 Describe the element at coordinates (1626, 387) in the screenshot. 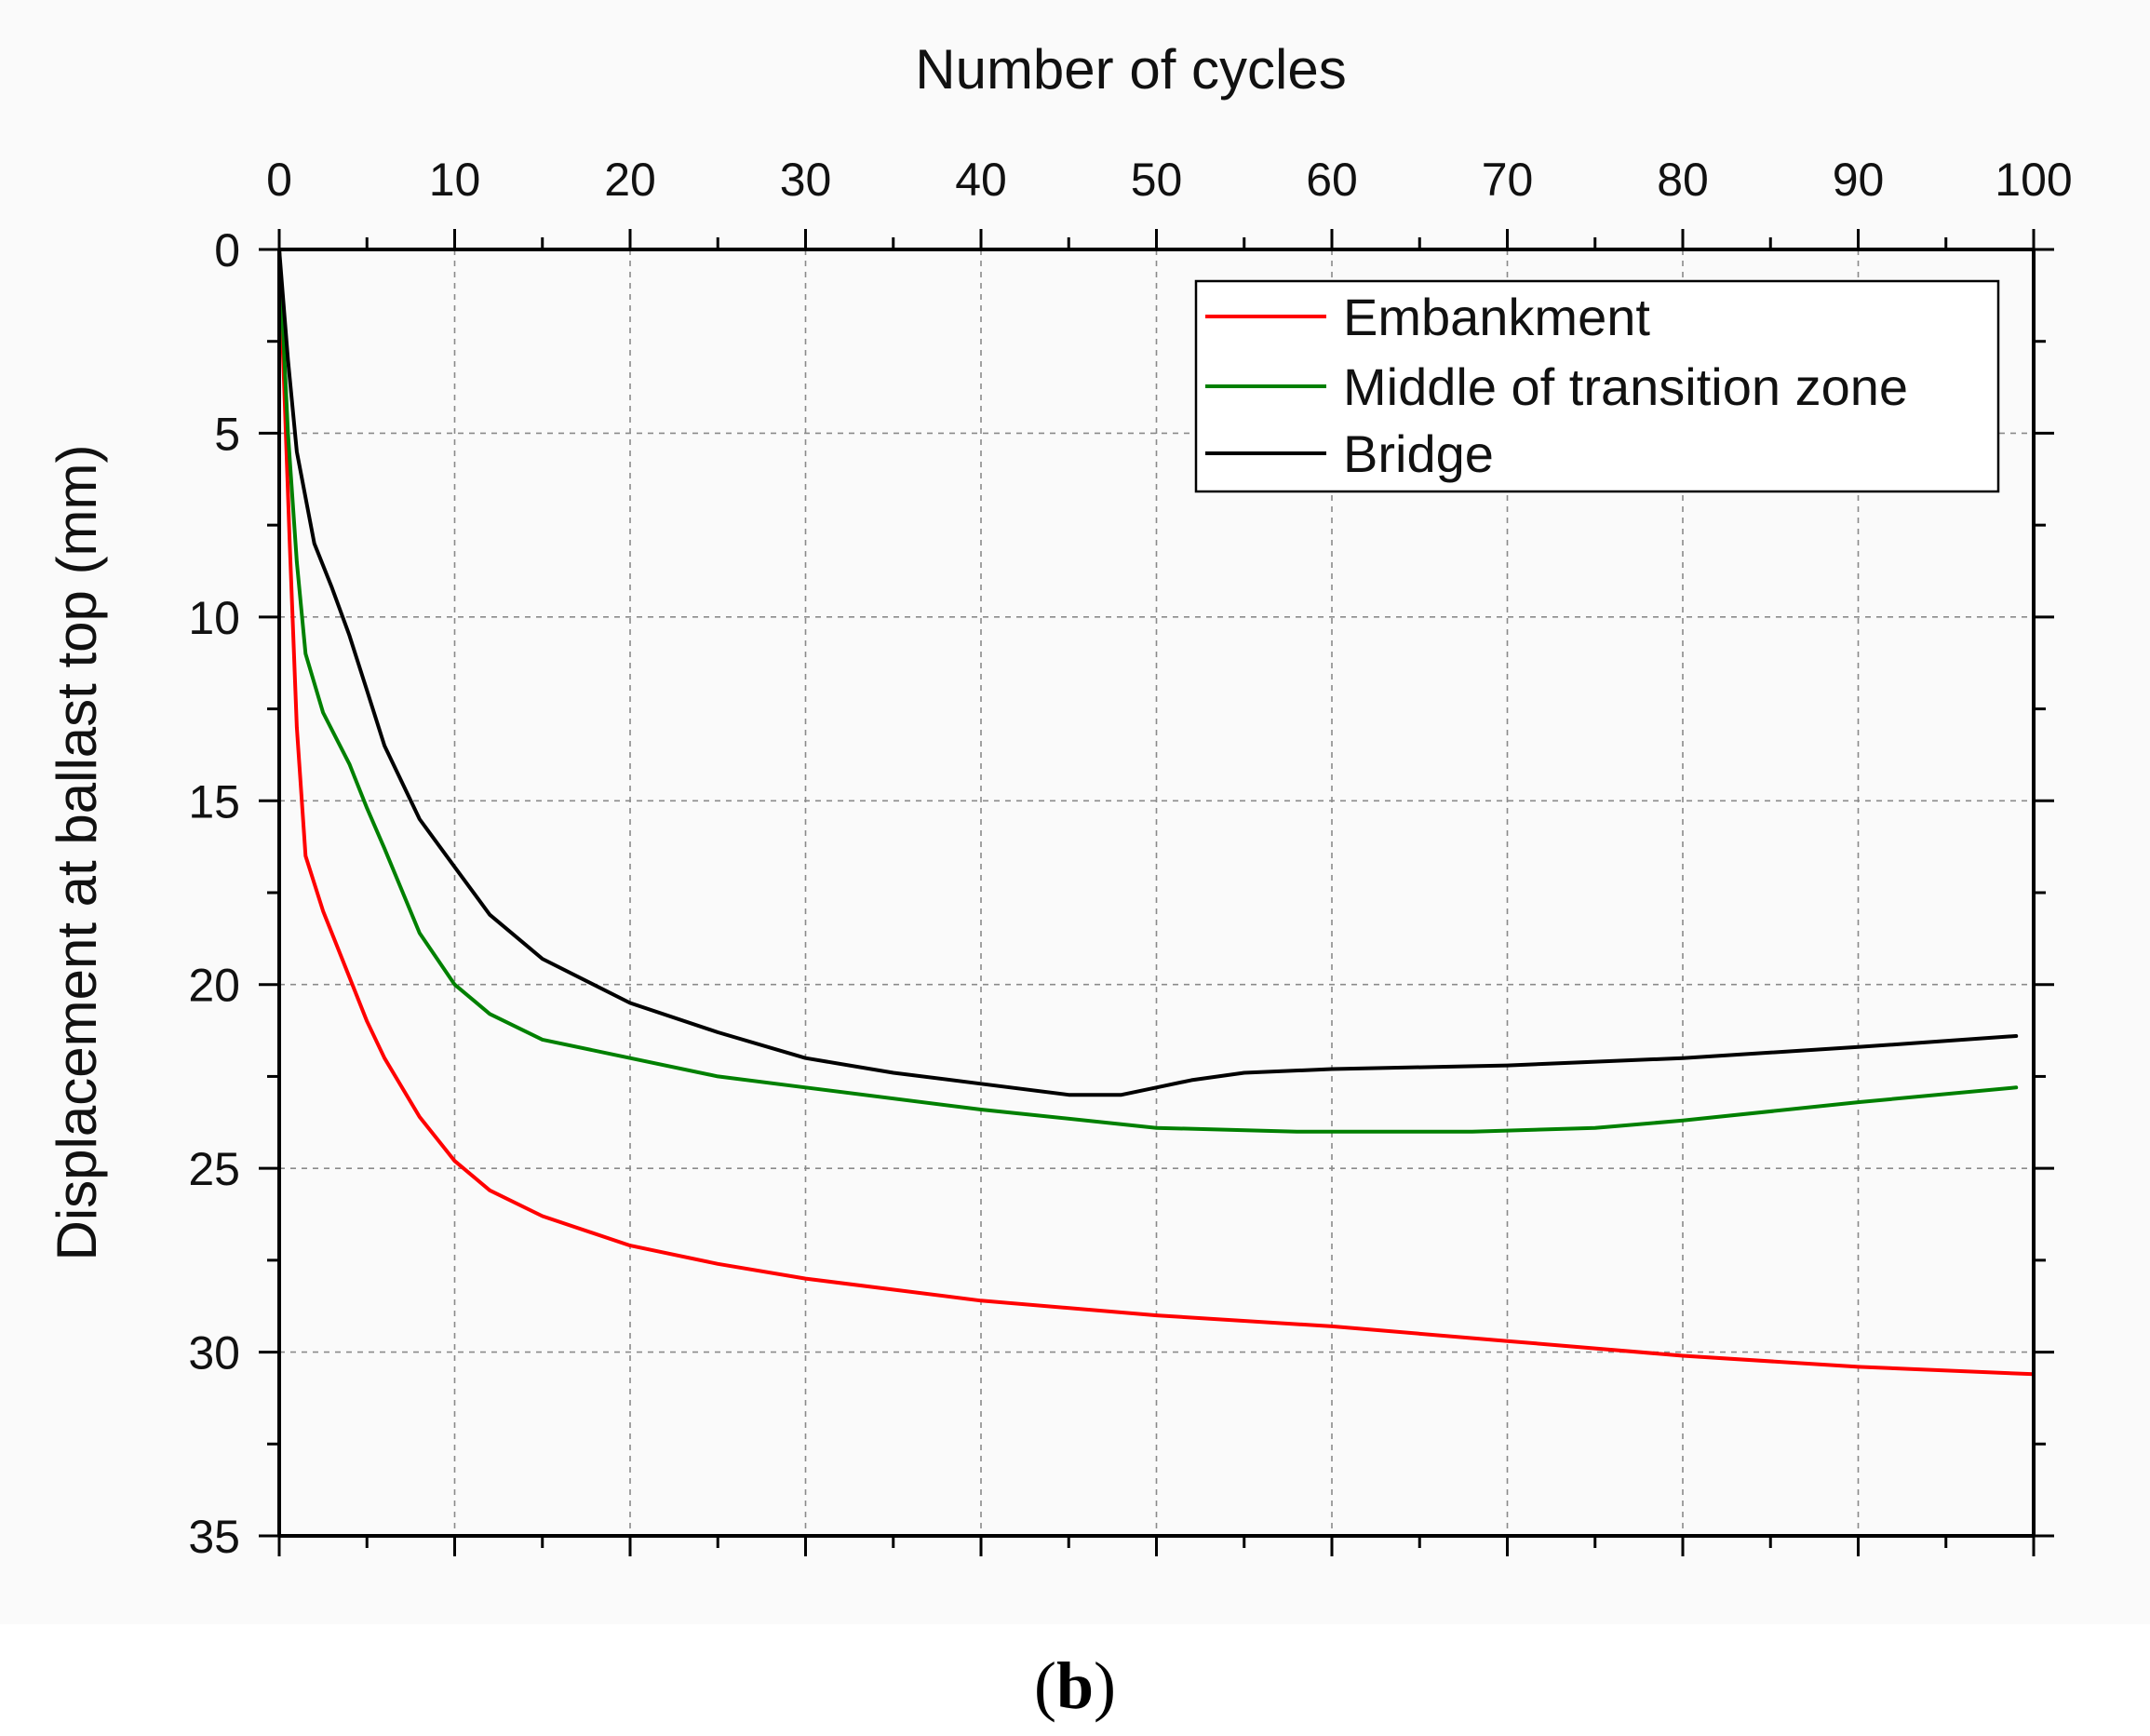

I see `legend-label-1: Middle of transition zone` at that location.